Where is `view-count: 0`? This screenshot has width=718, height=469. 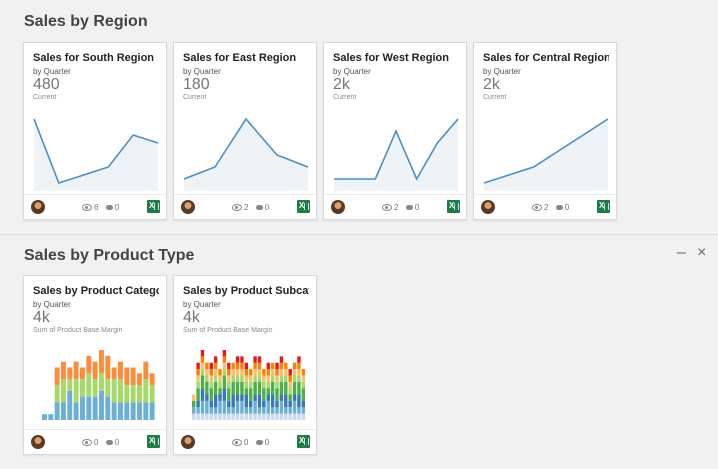
view-count: 0 is located at coordinates (96, 442).